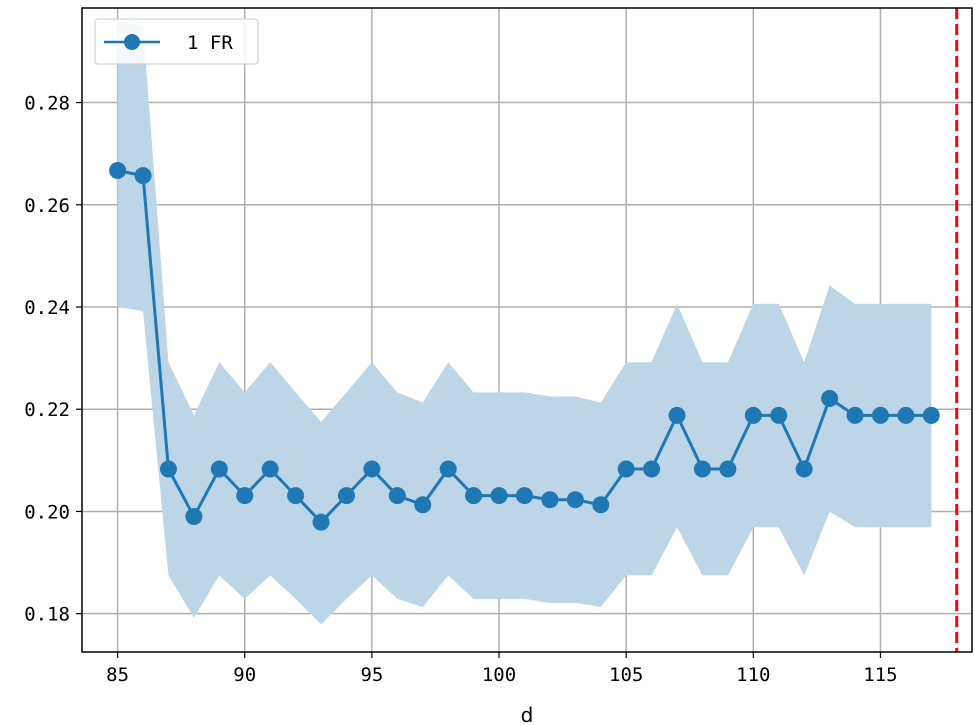 This screenshot has width=975, height=725. What do you see at coordinates (117, 675) in the screenshot?
I see `x-tick-label: 85` at bounding box center [117, 675].